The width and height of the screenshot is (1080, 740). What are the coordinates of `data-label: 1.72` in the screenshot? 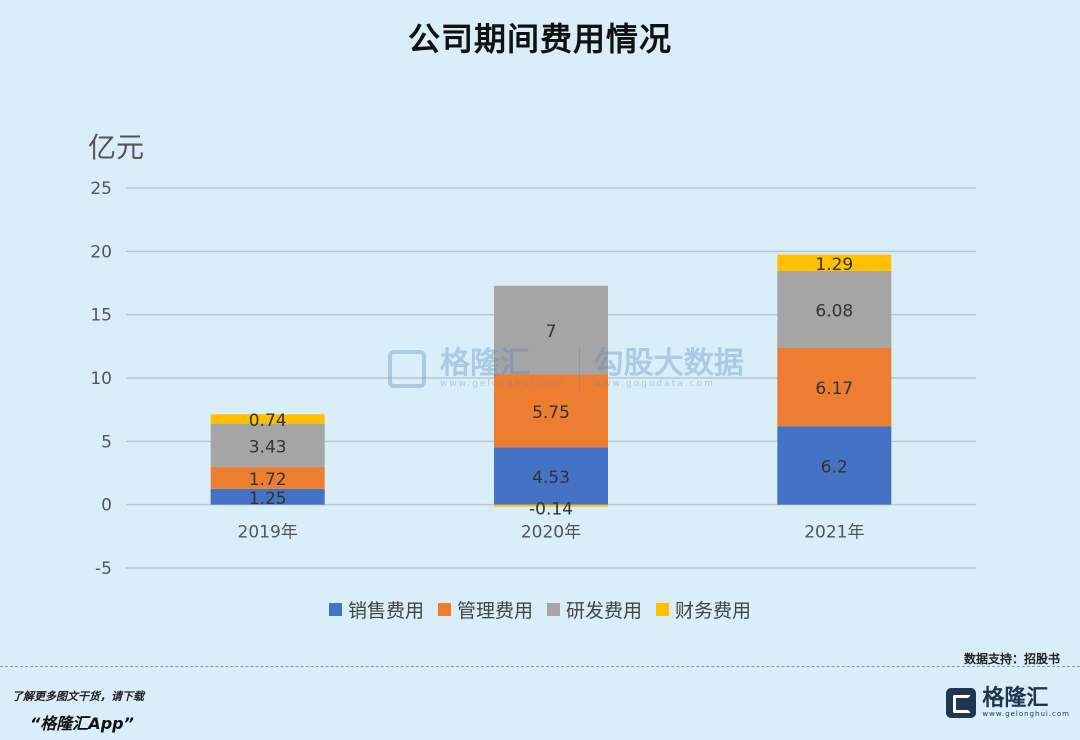 It's located at (268, 480).